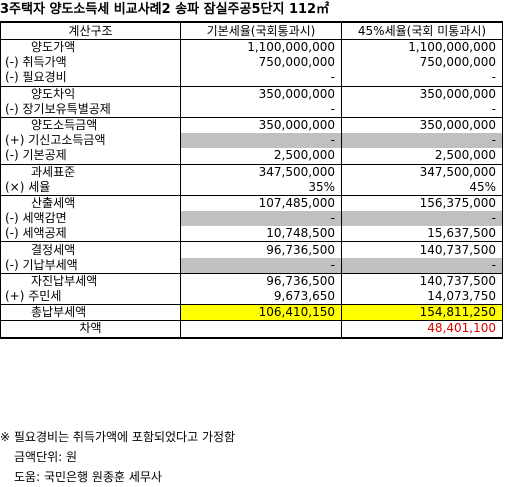 The height and width of the screenshot is (487, 507). I want to click on row-value-basic: 9,673,650, so click(261, 297).